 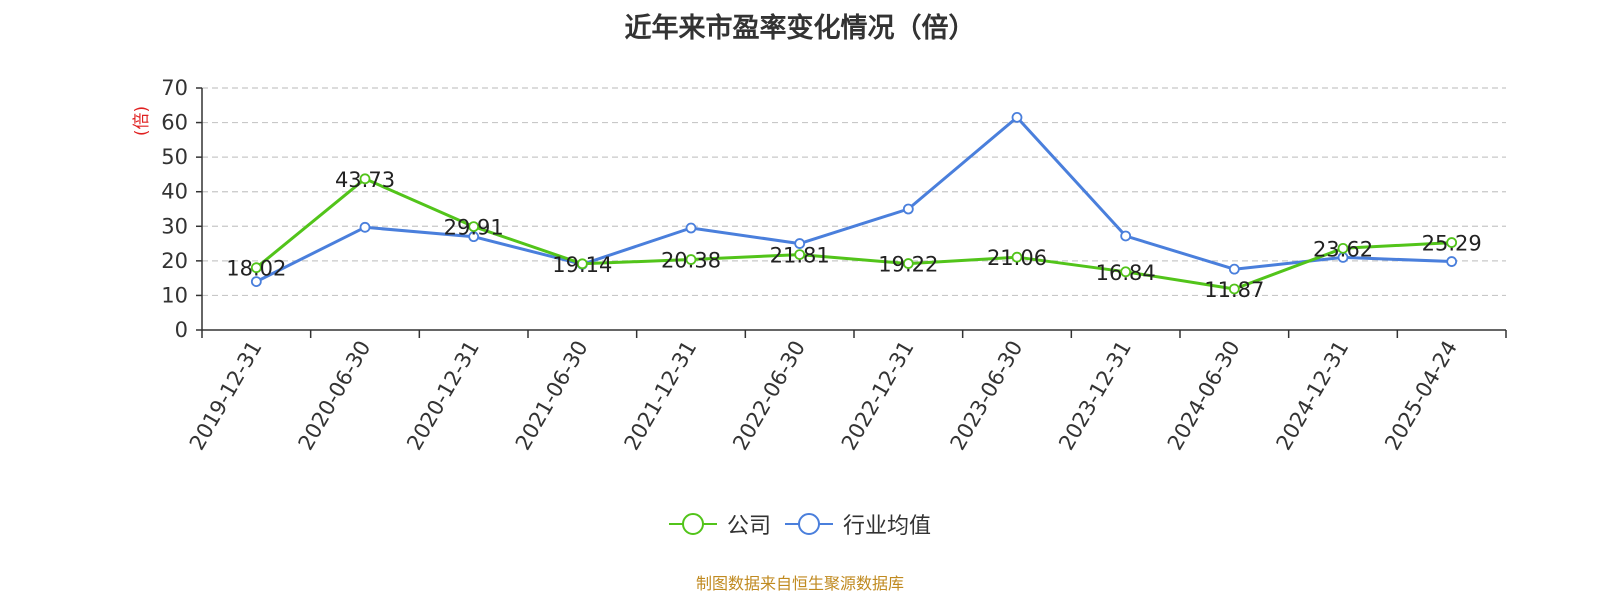 I want to click on x-tick-label: 2019-12-31, so click(x=226, y=396).